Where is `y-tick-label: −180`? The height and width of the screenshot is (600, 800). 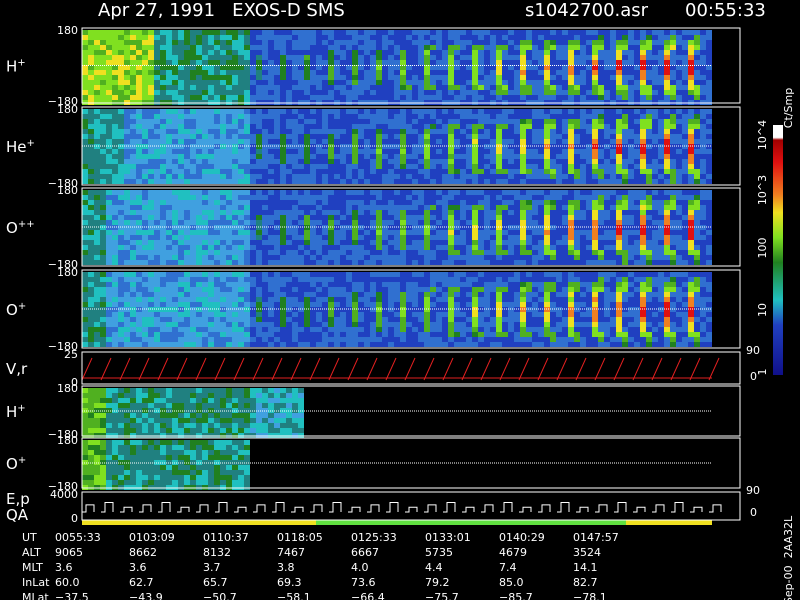
y-tick-label: −180 is located at coordinates (63, 183).